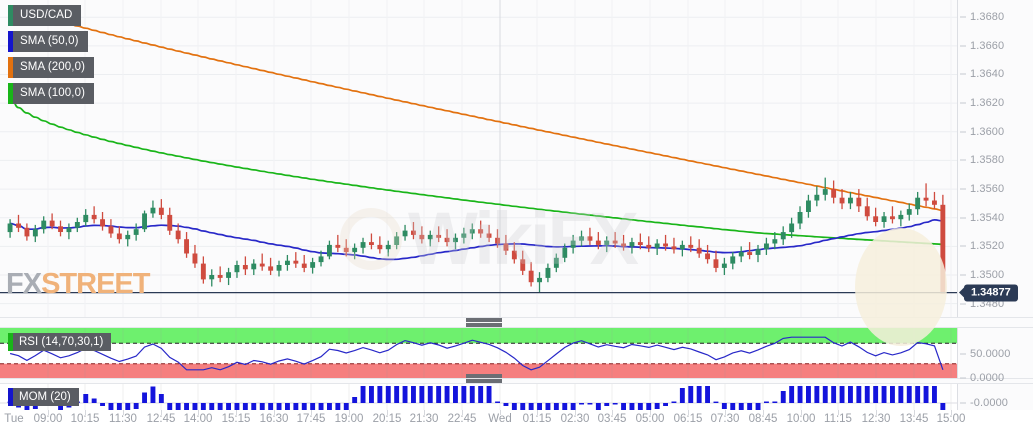  What do you see at coordinates (987, 378) in the screenshot?
I see `rsi-axis-label: 0.0000` at bounding box center [987, 378].